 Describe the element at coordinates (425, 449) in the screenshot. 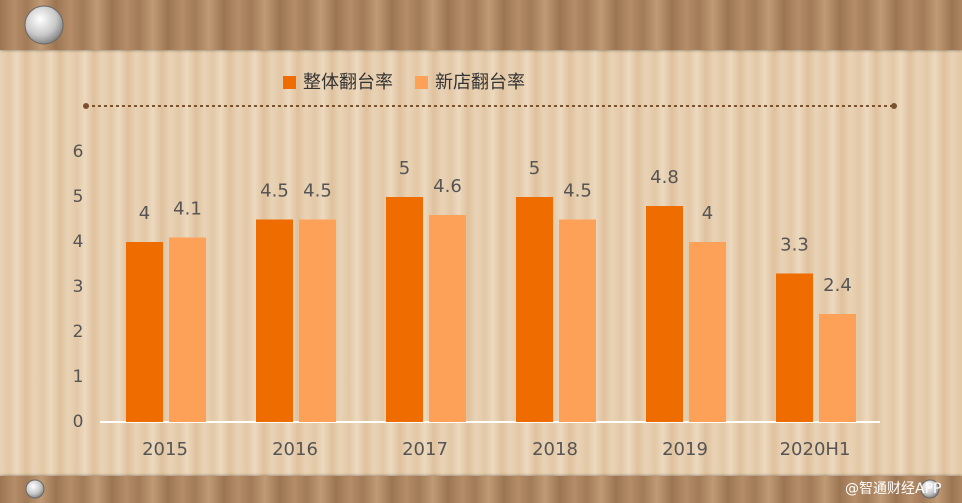

I see `x-tick-label: 2017` at that location.